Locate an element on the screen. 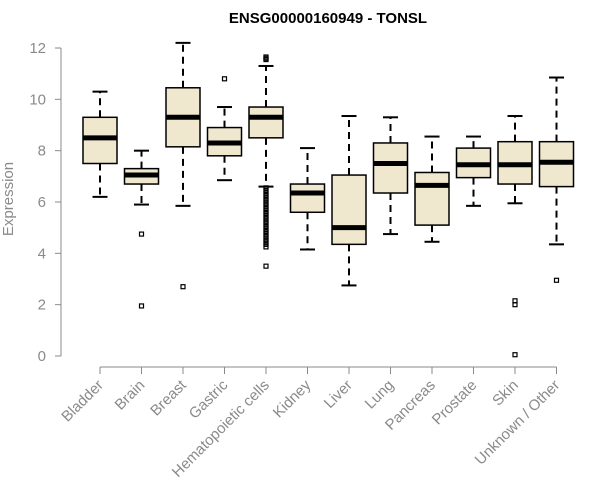  x-category-label: Lung is located at coordinates (380, 395).